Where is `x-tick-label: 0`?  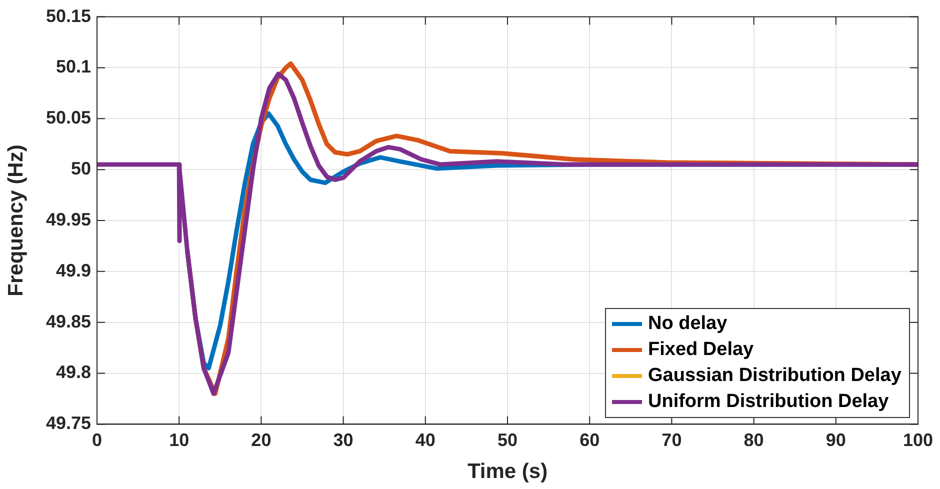
x-tick-label: 0 is located at coordinates (97, 440).